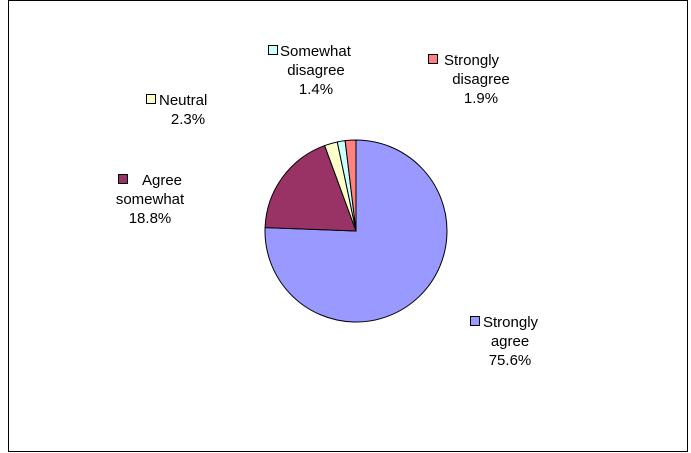 The image size is (691, 453). Describe the element at coordinates (350, 185) in the screenshot. I see `pie-slice-strongly-disagree` at that location.